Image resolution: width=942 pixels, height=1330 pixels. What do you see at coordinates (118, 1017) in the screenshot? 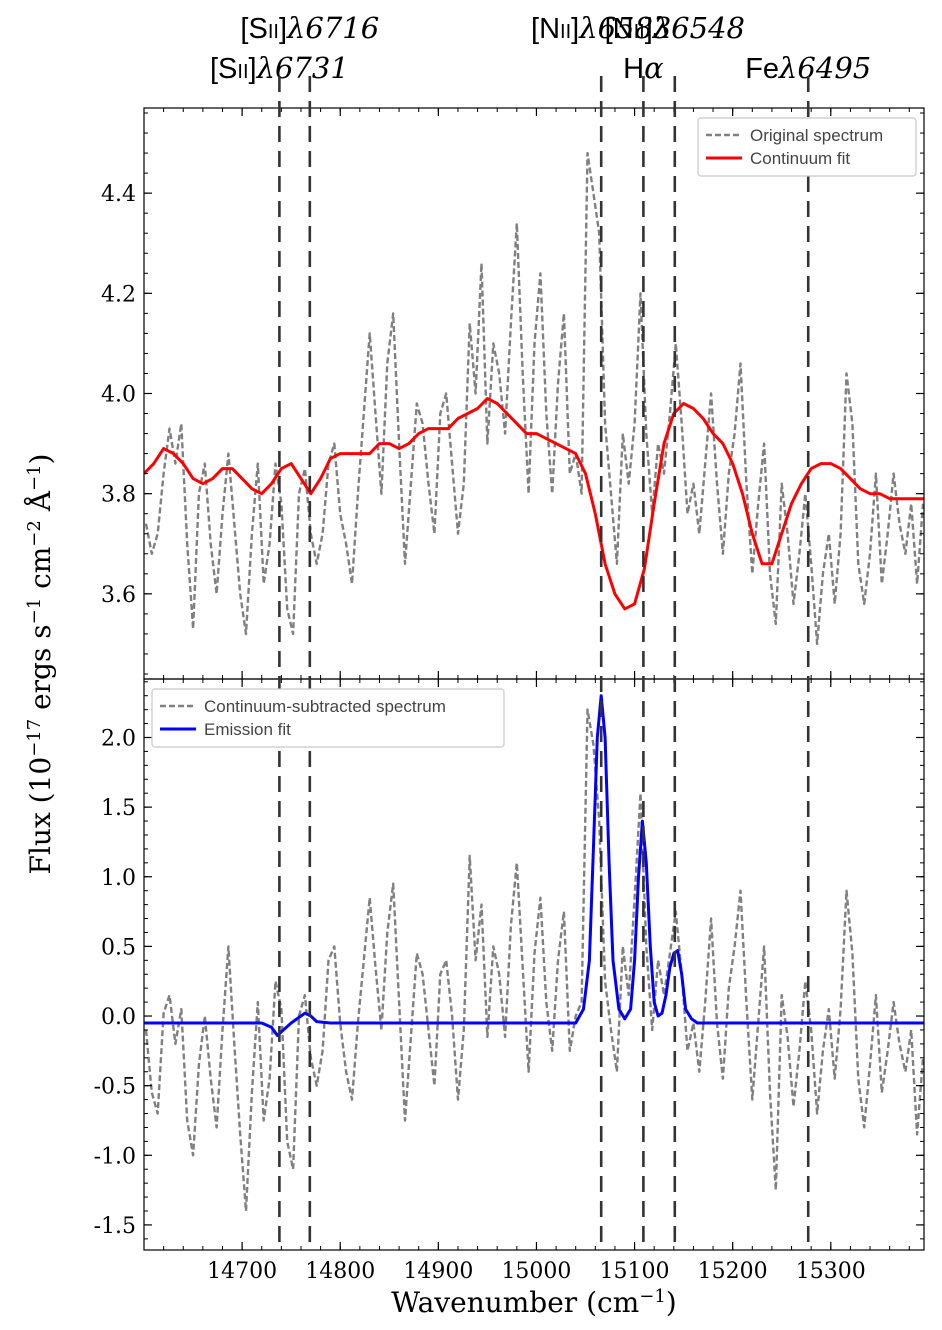
I see `y-tick-label: 0.0` at bounding box center [118, 1017].